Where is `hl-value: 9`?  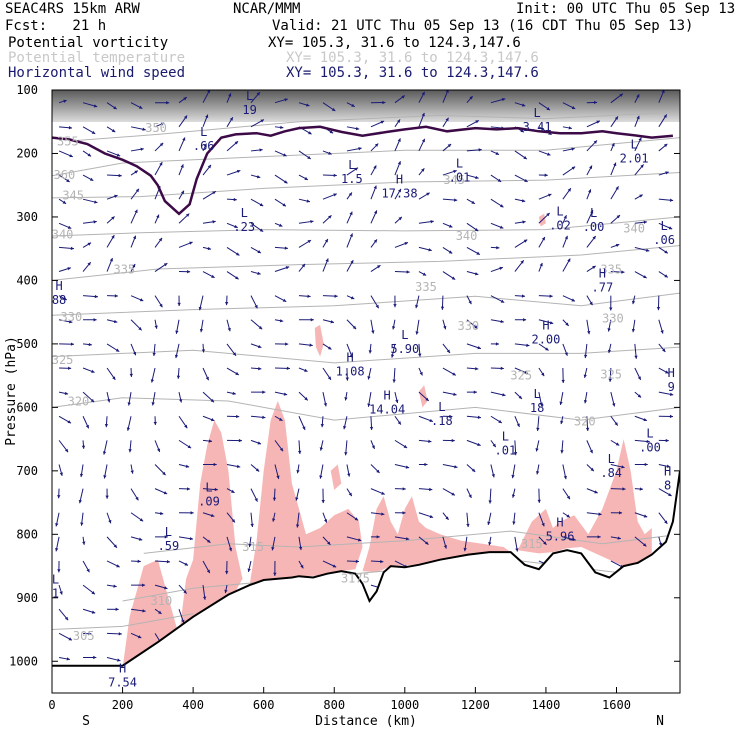 hl-value: 9 is located at coordinates (671, 387).